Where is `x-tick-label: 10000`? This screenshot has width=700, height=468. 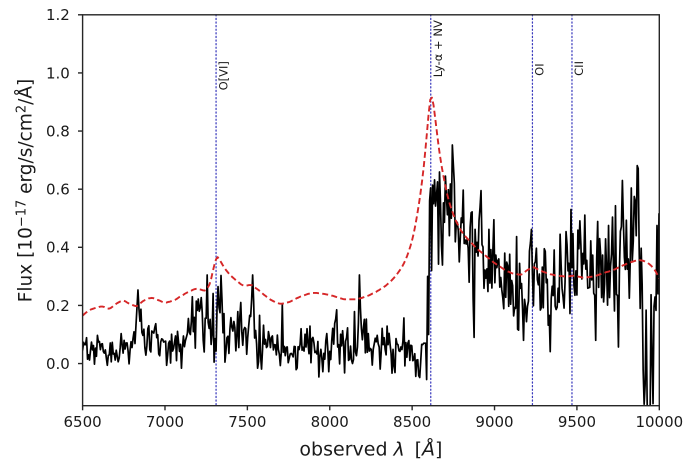
x-tick-label: 10000 is located at coordinates (659, 422).